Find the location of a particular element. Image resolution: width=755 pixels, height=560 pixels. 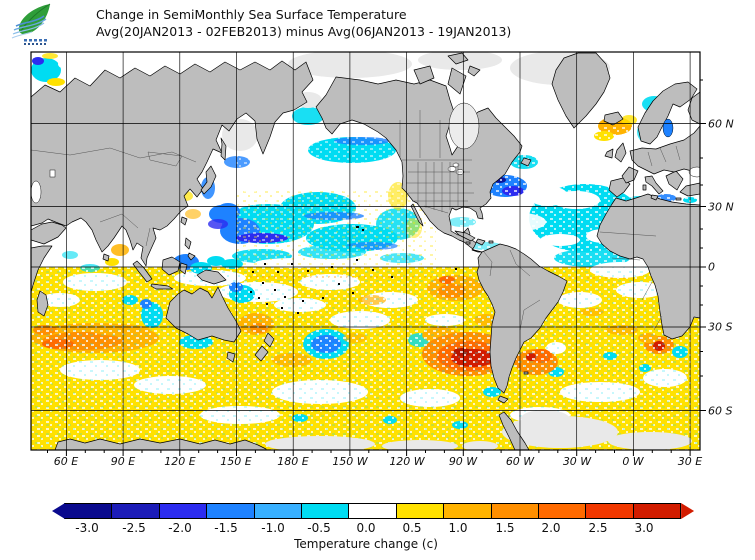

colorbar-tick: 1.5 is located at coordinates (505, 528).